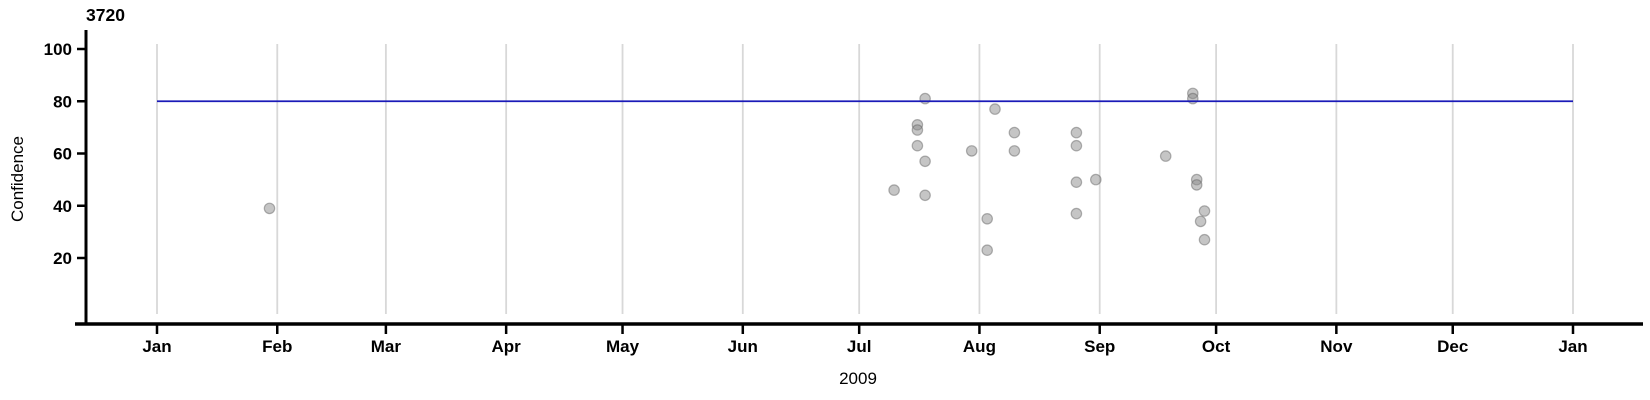 This screenshot has width=1650, height=400. What do you see at coordinates (507, 346) in the screenshot?
I see `x-tick-label: Apr` at bounding box center [507, 346].